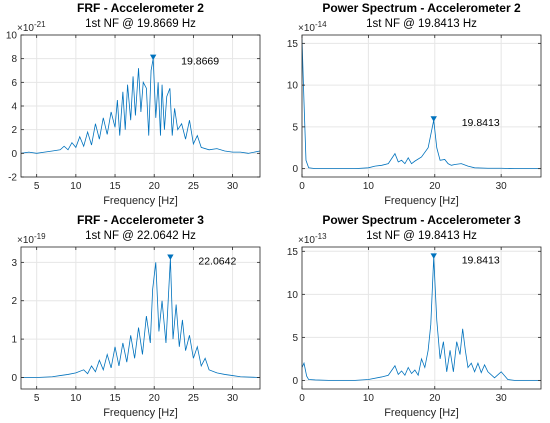 Image resolution: width=550 pixels, height=423 pixels. What do you see at coordinates (312, 27) in the screenshot?
I see `y-exponent: ×10⁻¹⁴` at bounding box center [312, 27].